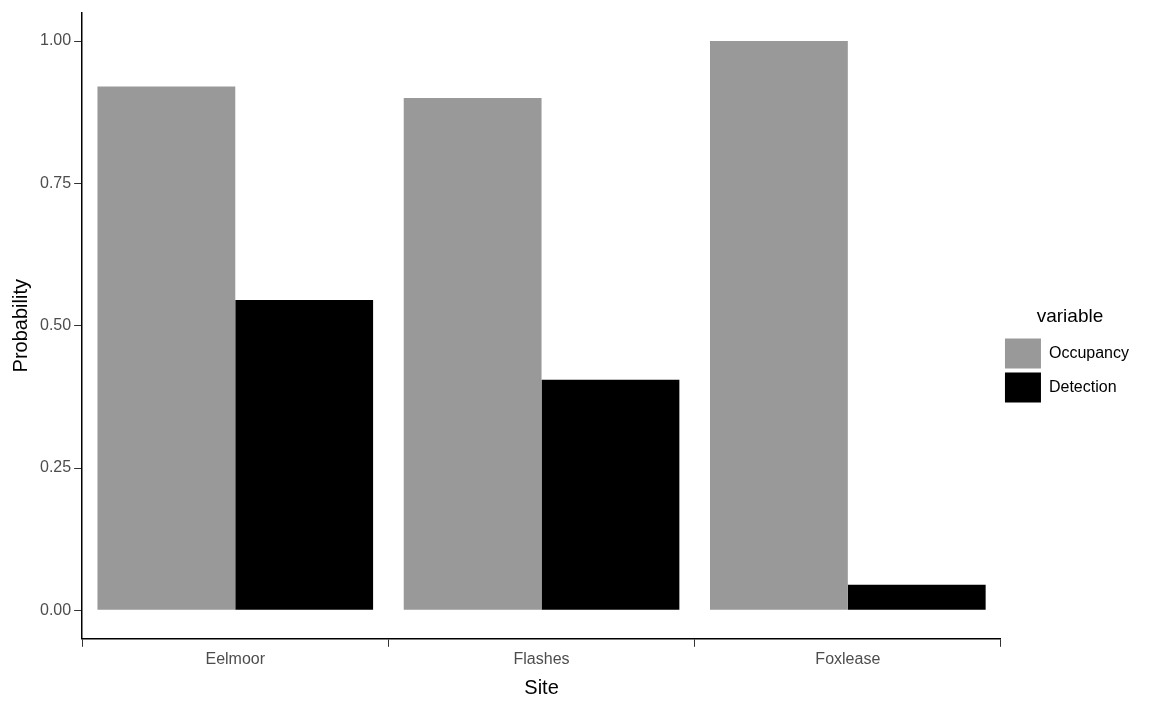 The height and width of the screenshot is (709, 1149). I want to click on y-tick-label: 0.50, so click(56, 325).